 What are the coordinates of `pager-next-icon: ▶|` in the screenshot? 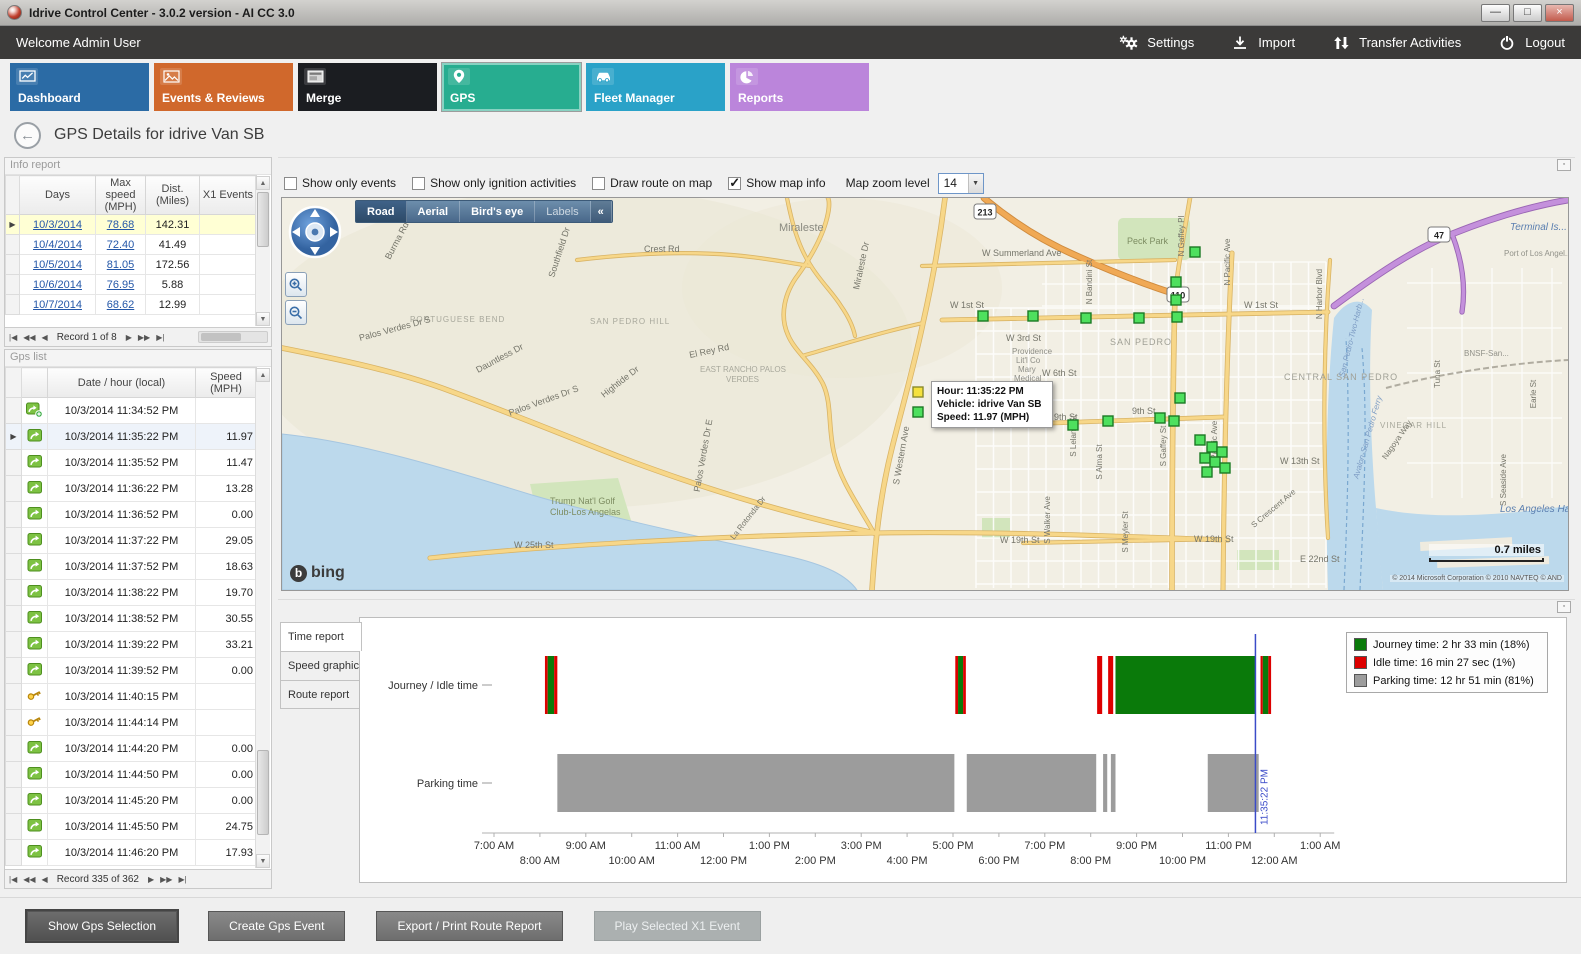 It's located at (182, 879).